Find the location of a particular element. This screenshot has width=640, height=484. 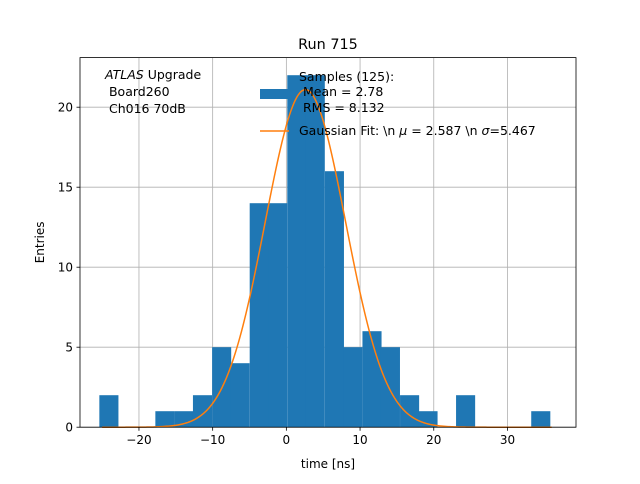

annotation-line-3: Ch016 70dB is located at coordinates (145, 108).